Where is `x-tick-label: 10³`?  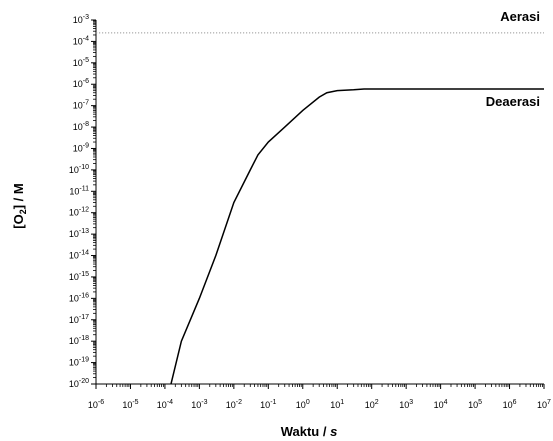 x-tick-label: 10³ is located at coordinates (406, 404).